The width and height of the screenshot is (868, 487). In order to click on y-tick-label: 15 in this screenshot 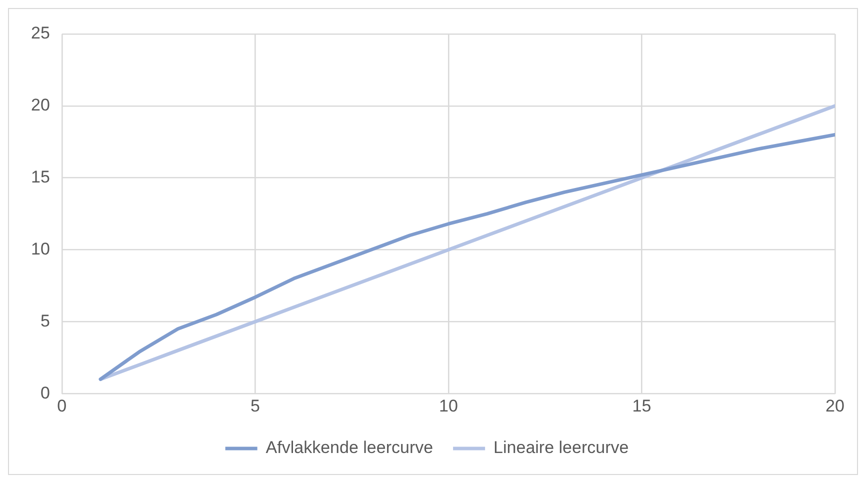, I will do `click(40, 177)`.